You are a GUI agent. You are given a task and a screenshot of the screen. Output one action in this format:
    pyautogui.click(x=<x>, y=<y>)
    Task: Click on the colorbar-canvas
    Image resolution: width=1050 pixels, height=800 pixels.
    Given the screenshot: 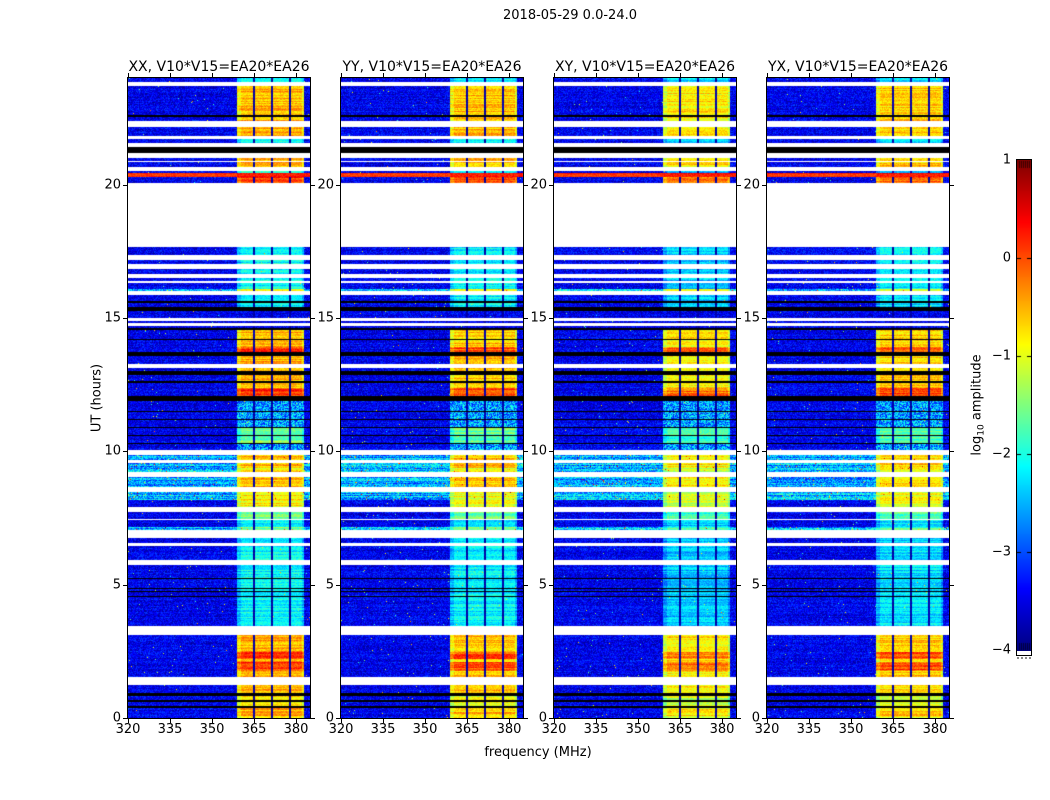 What is the action you would take?
    pyautogui.click(x=1024, y=405)
    